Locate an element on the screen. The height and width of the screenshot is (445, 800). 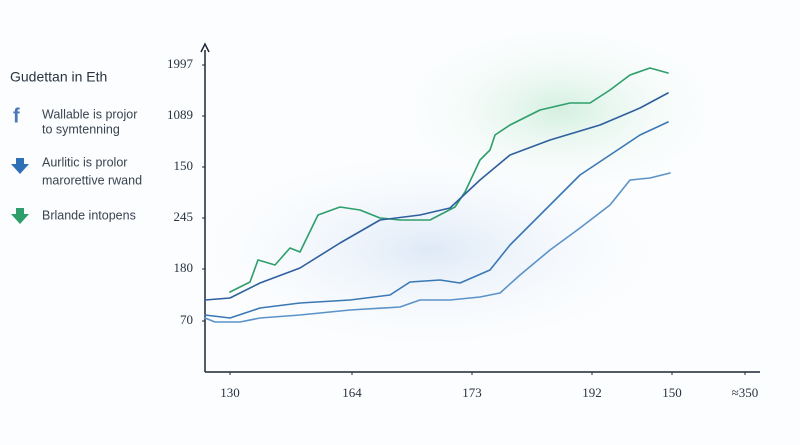
axis-arrow is located at coordinates (205, 47).